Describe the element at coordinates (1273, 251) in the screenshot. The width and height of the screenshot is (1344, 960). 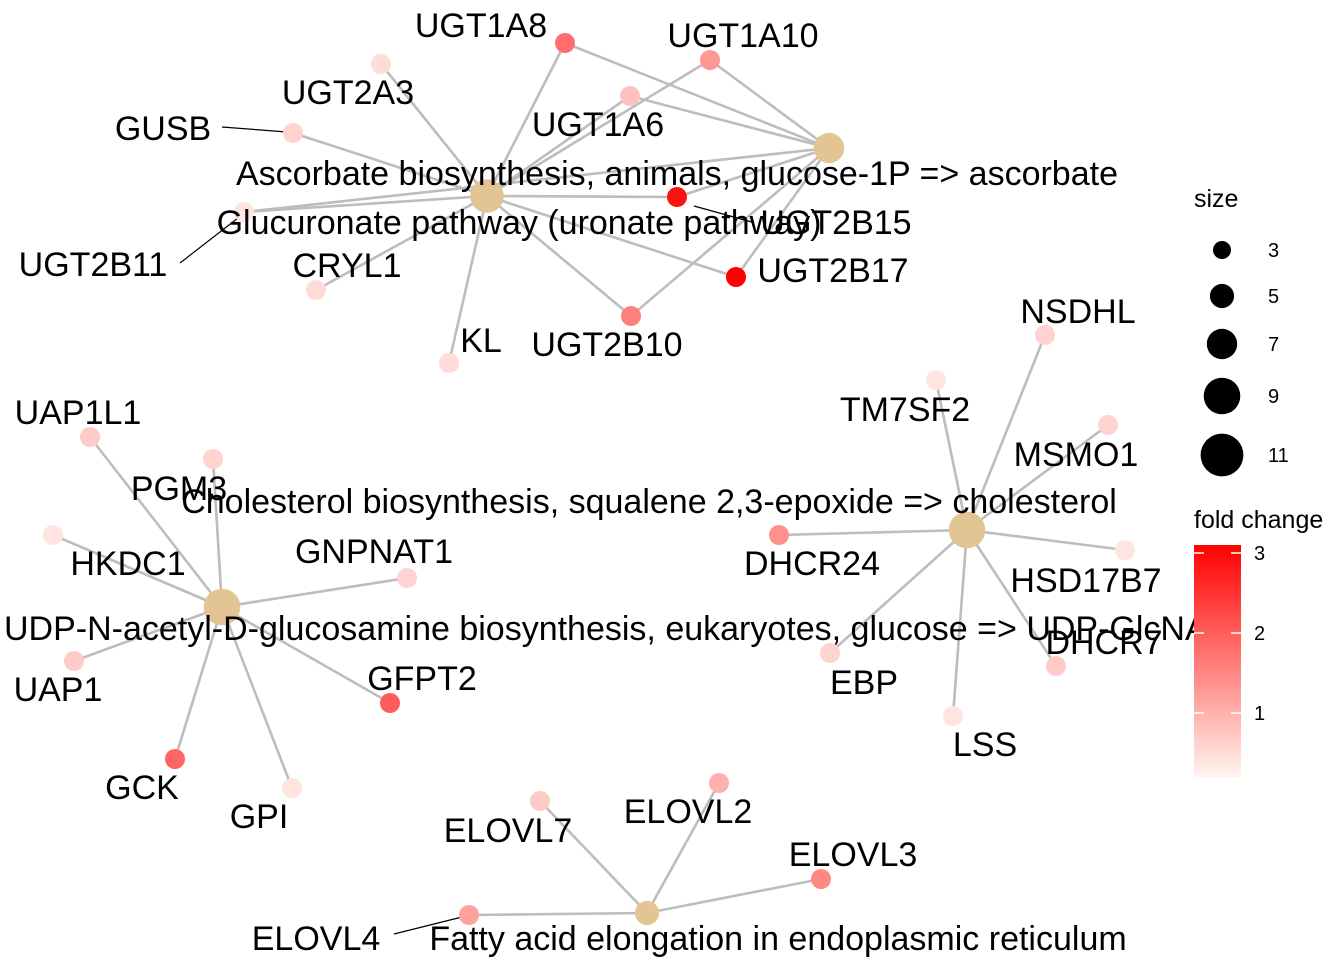
I see `size-key-label-3: 3` at that location.